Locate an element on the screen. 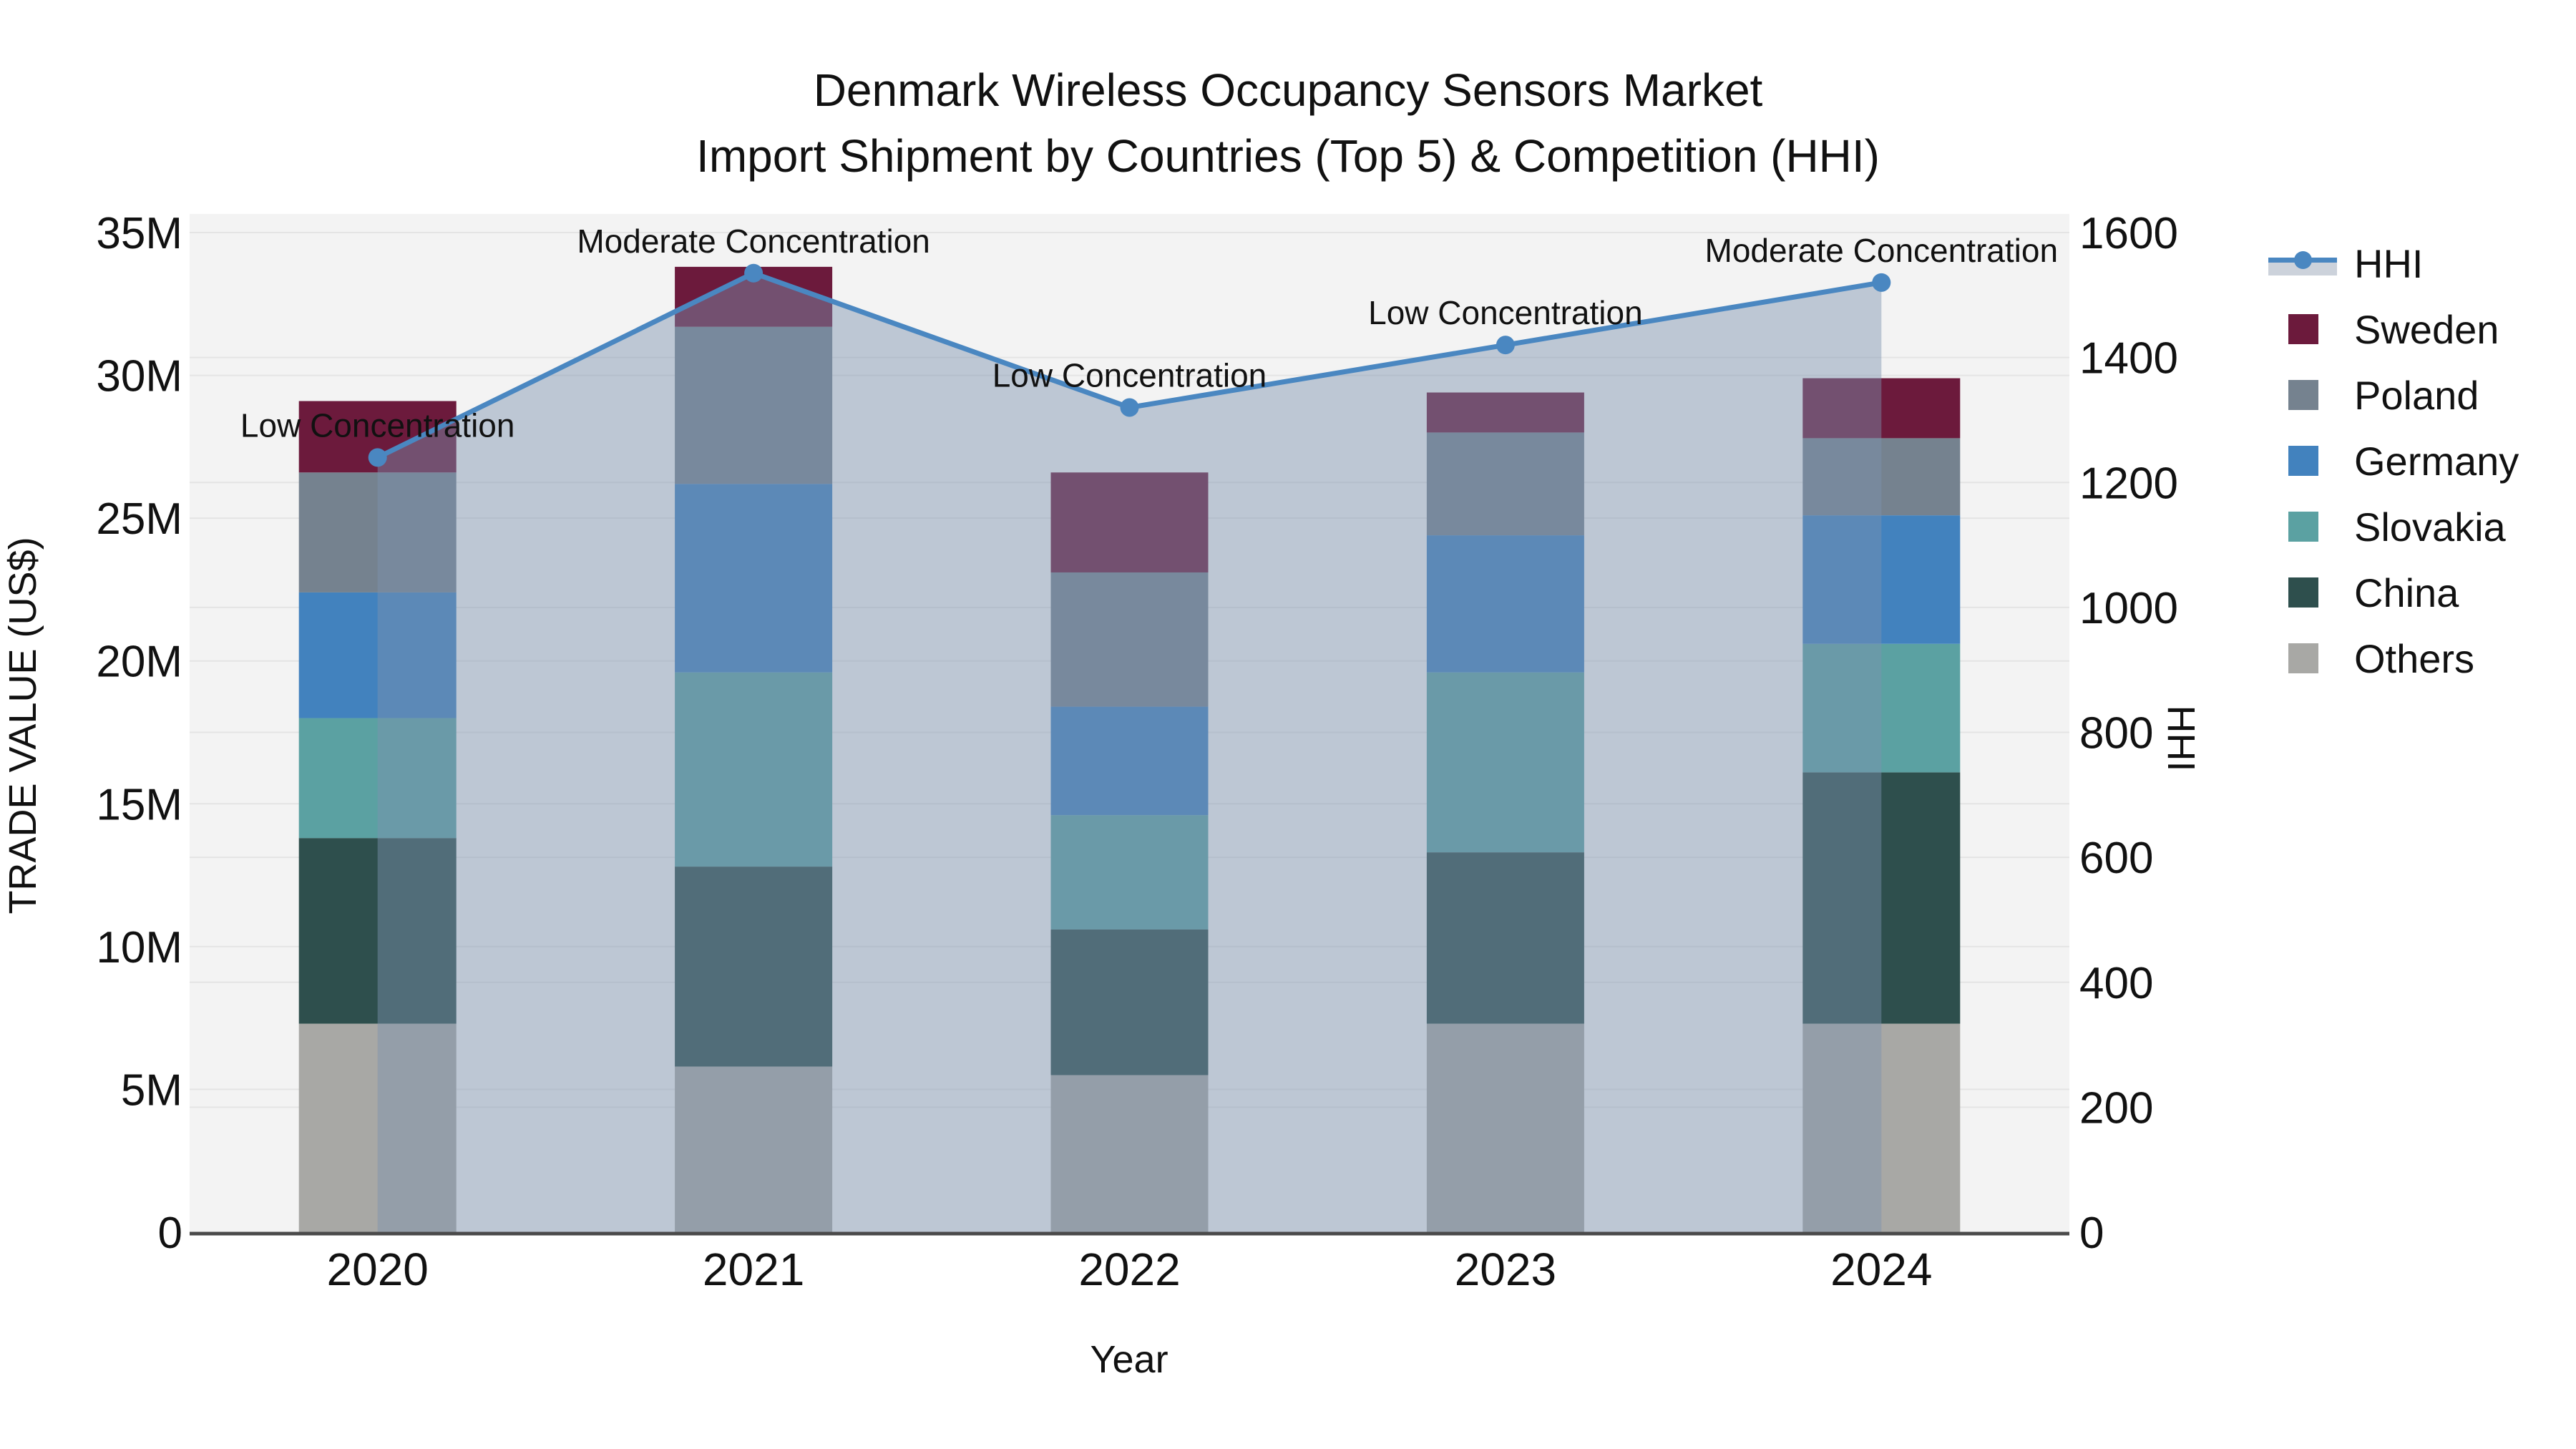 This screenshot has width=2576, height=1449. legend-label: Poland is located at coordinates (2416, 395).